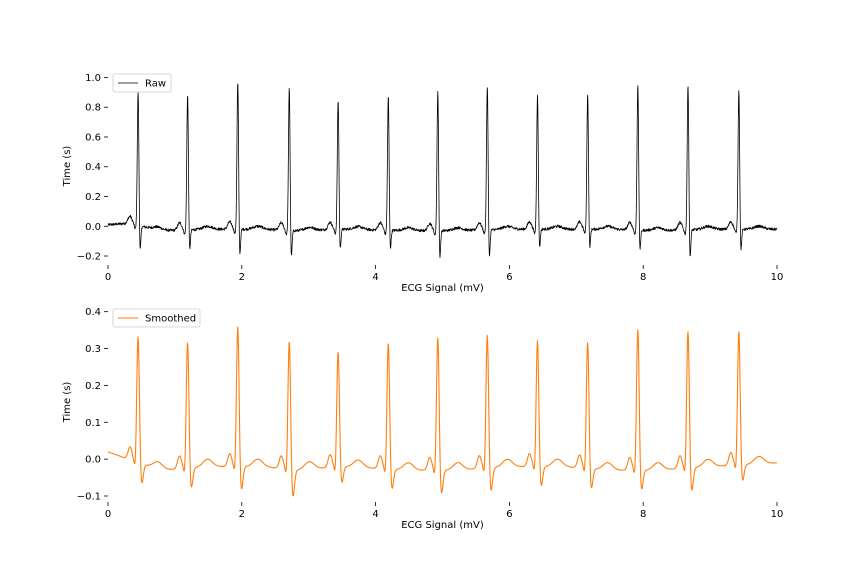 The width and height of the screenshot is (864, 576). I want to click on y-tick-label: 0.6, so click(93, 137).